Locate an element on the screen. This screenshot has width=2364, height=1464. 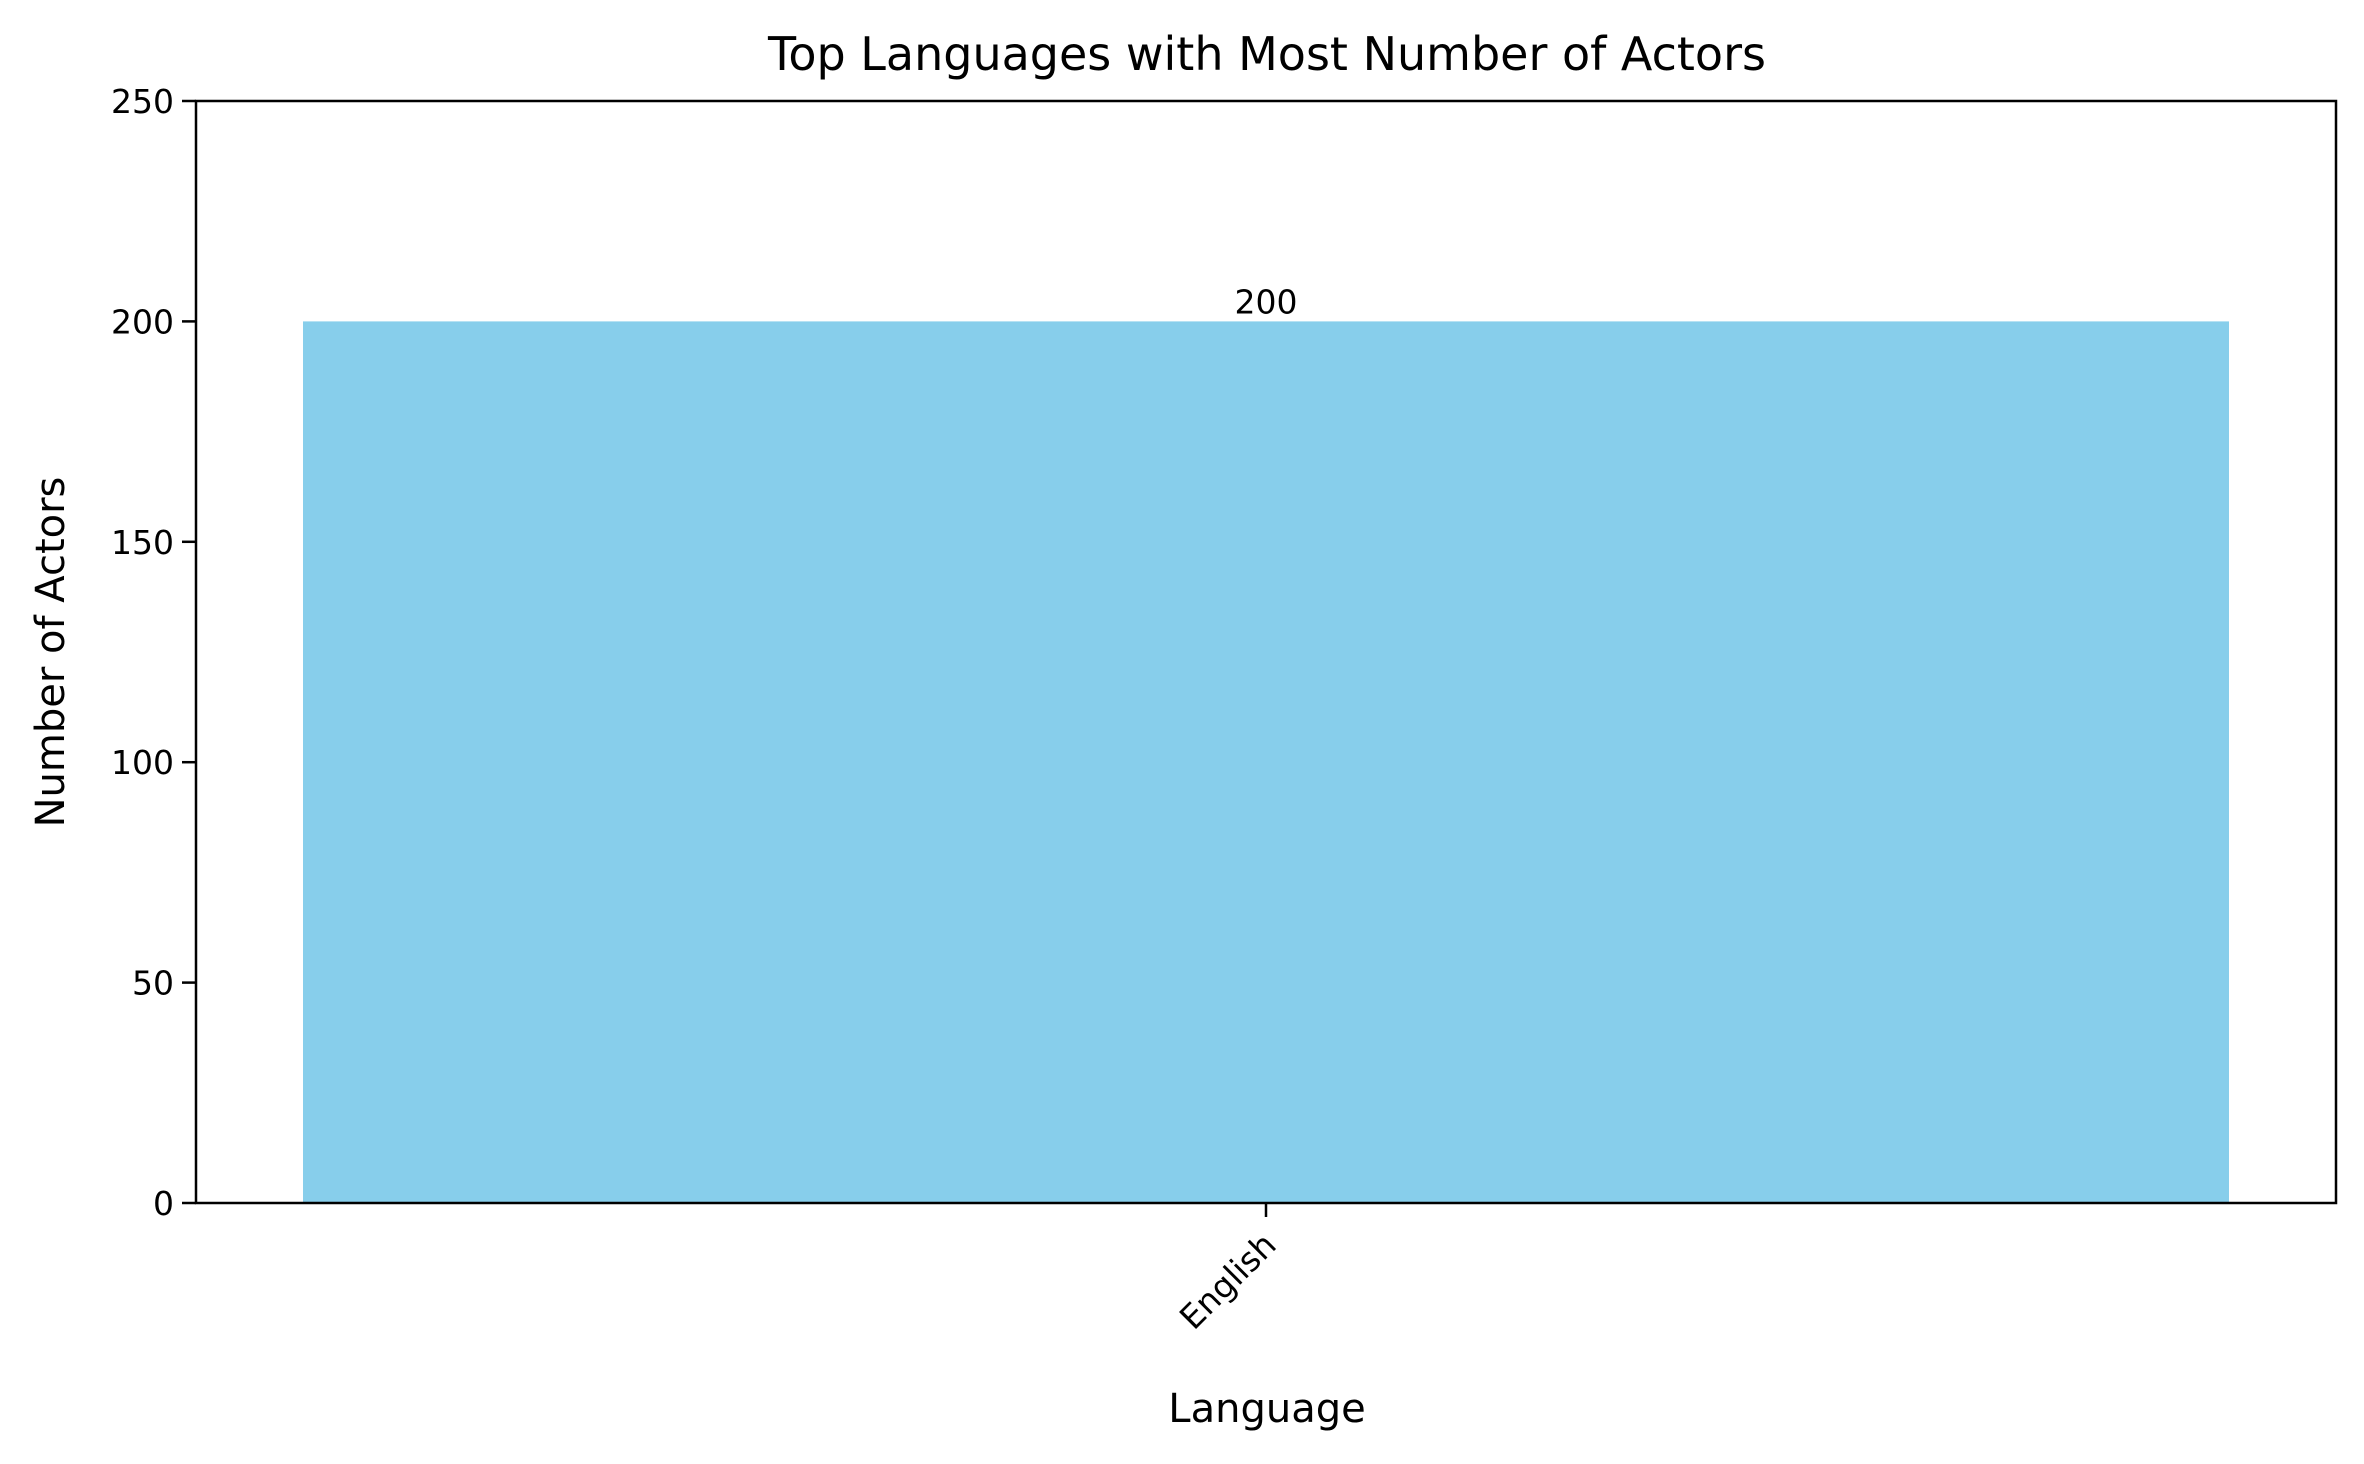
y-tick-label: 100 is located at coordinates (142, 762).